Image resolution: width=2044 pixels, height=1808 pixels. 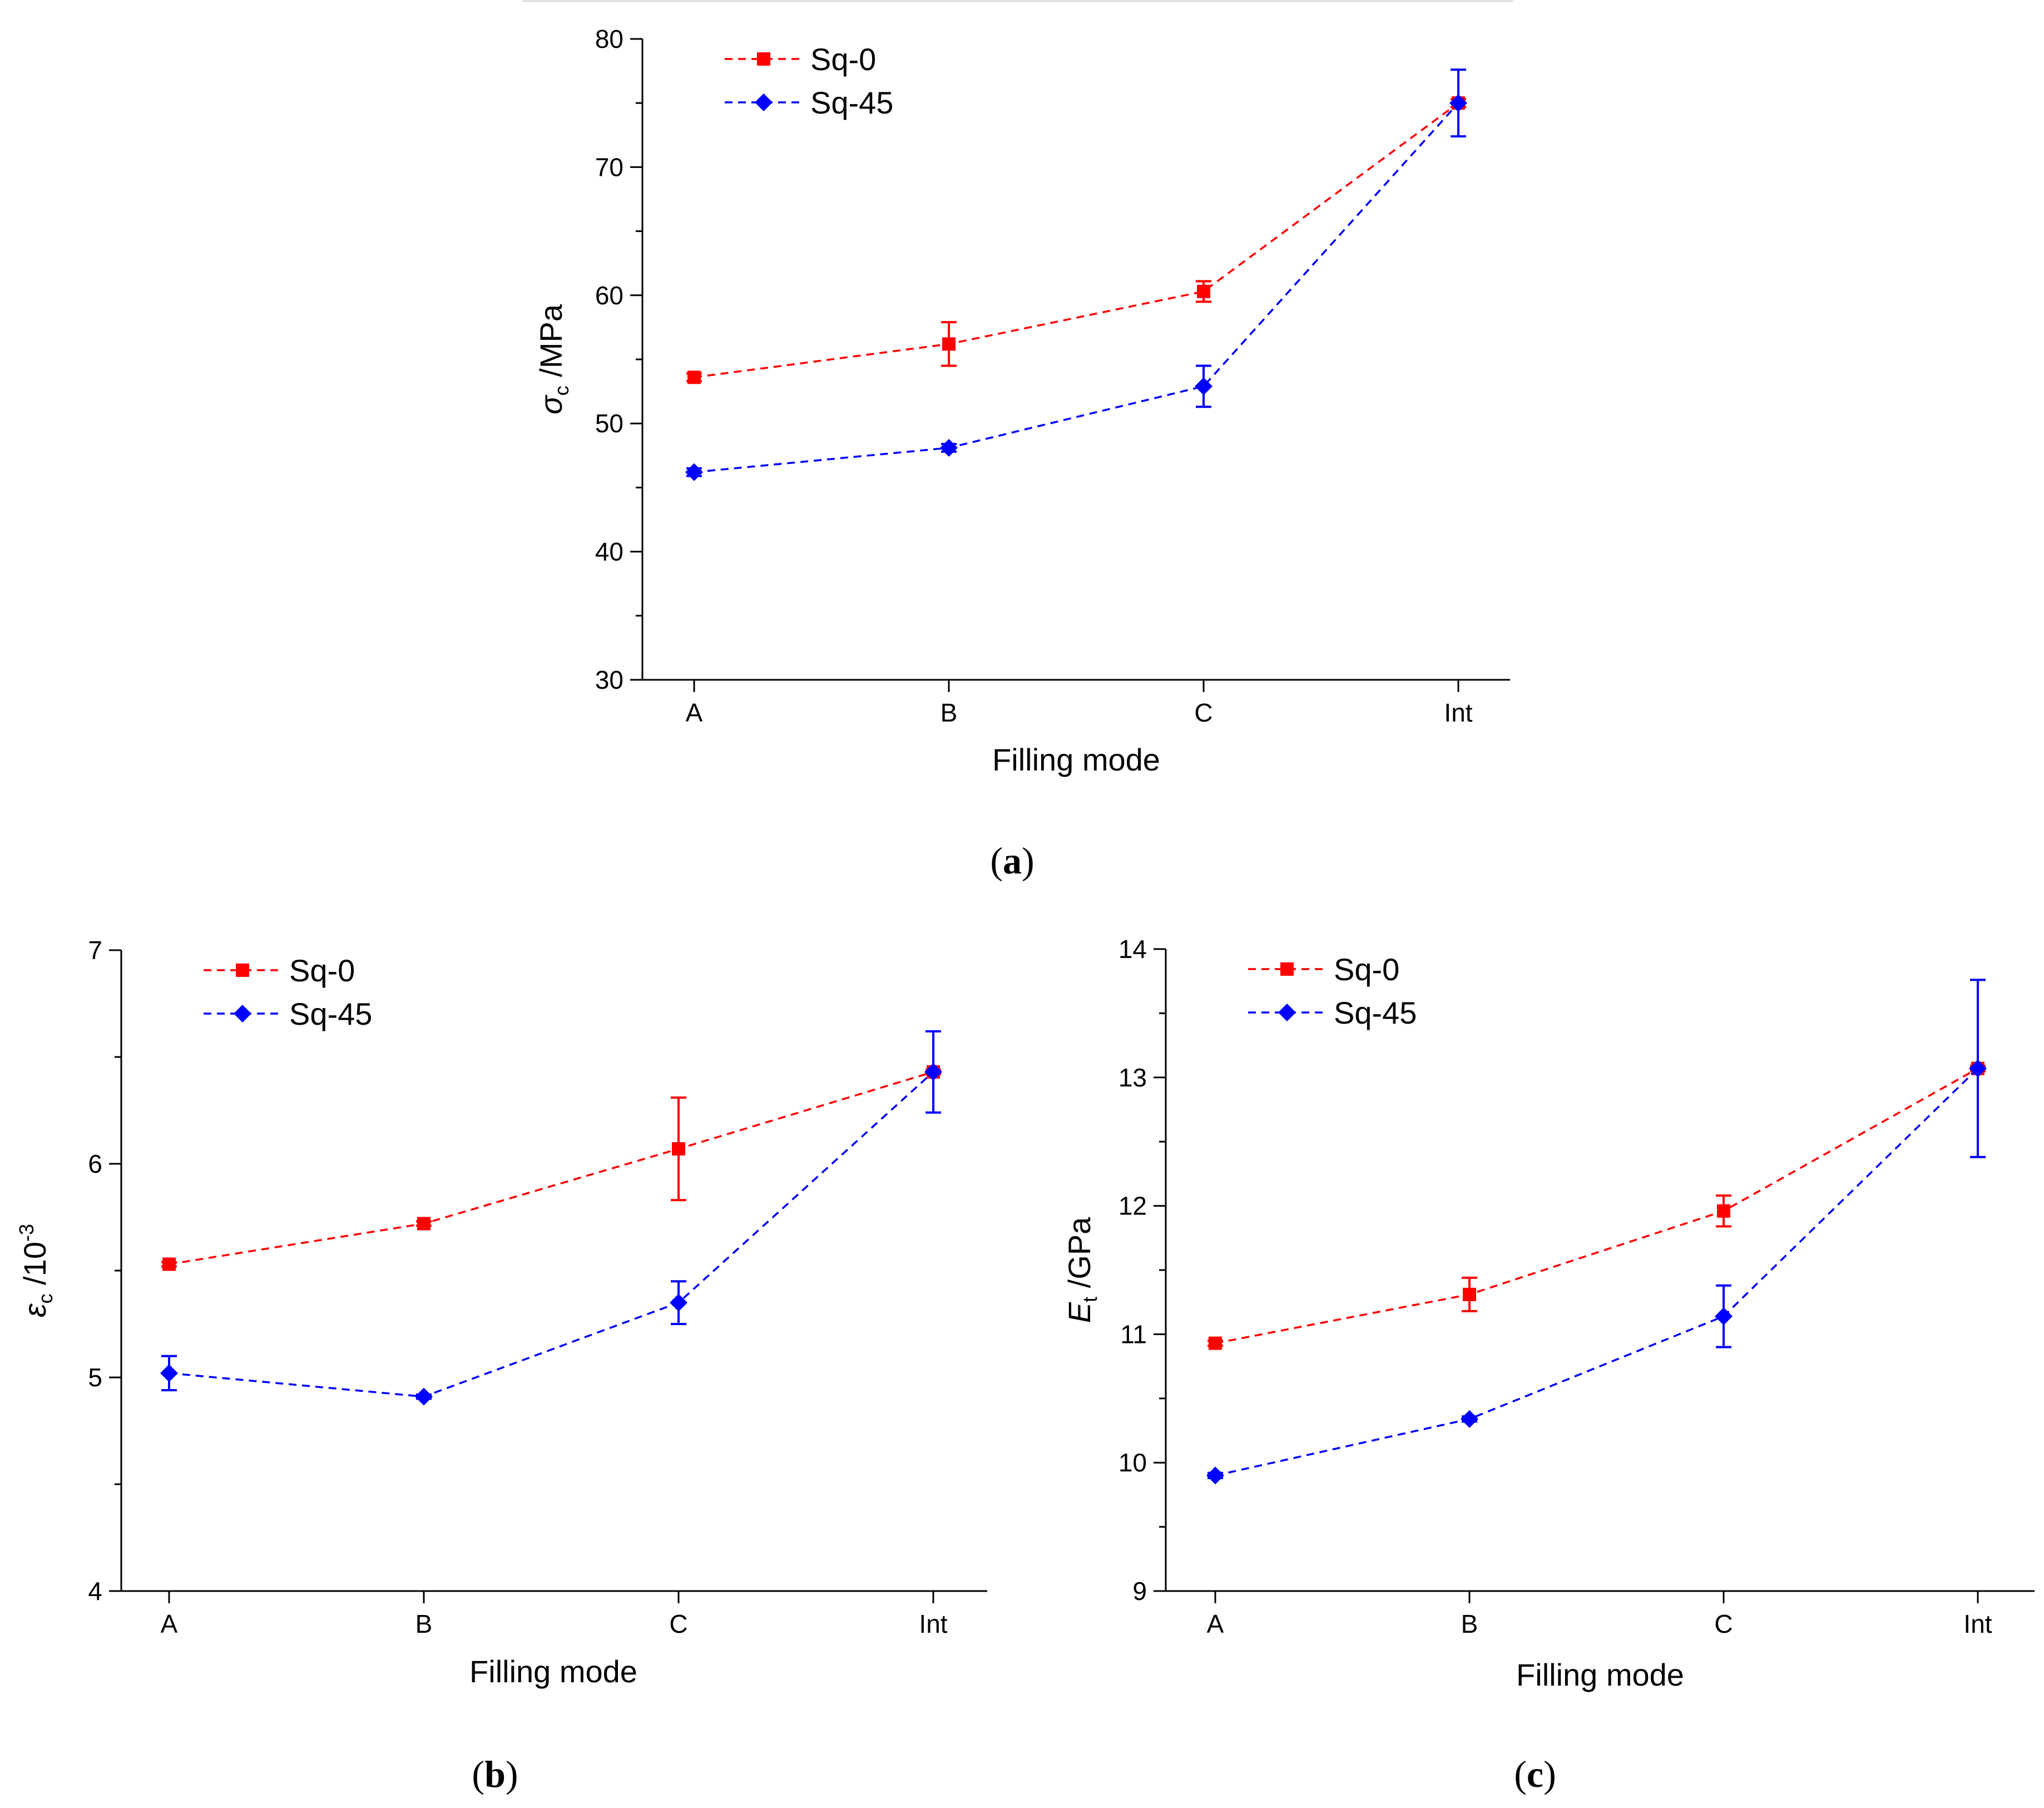 I want to click on chart-c-x-tick-label: Int, so click(x=1978, y=1623).